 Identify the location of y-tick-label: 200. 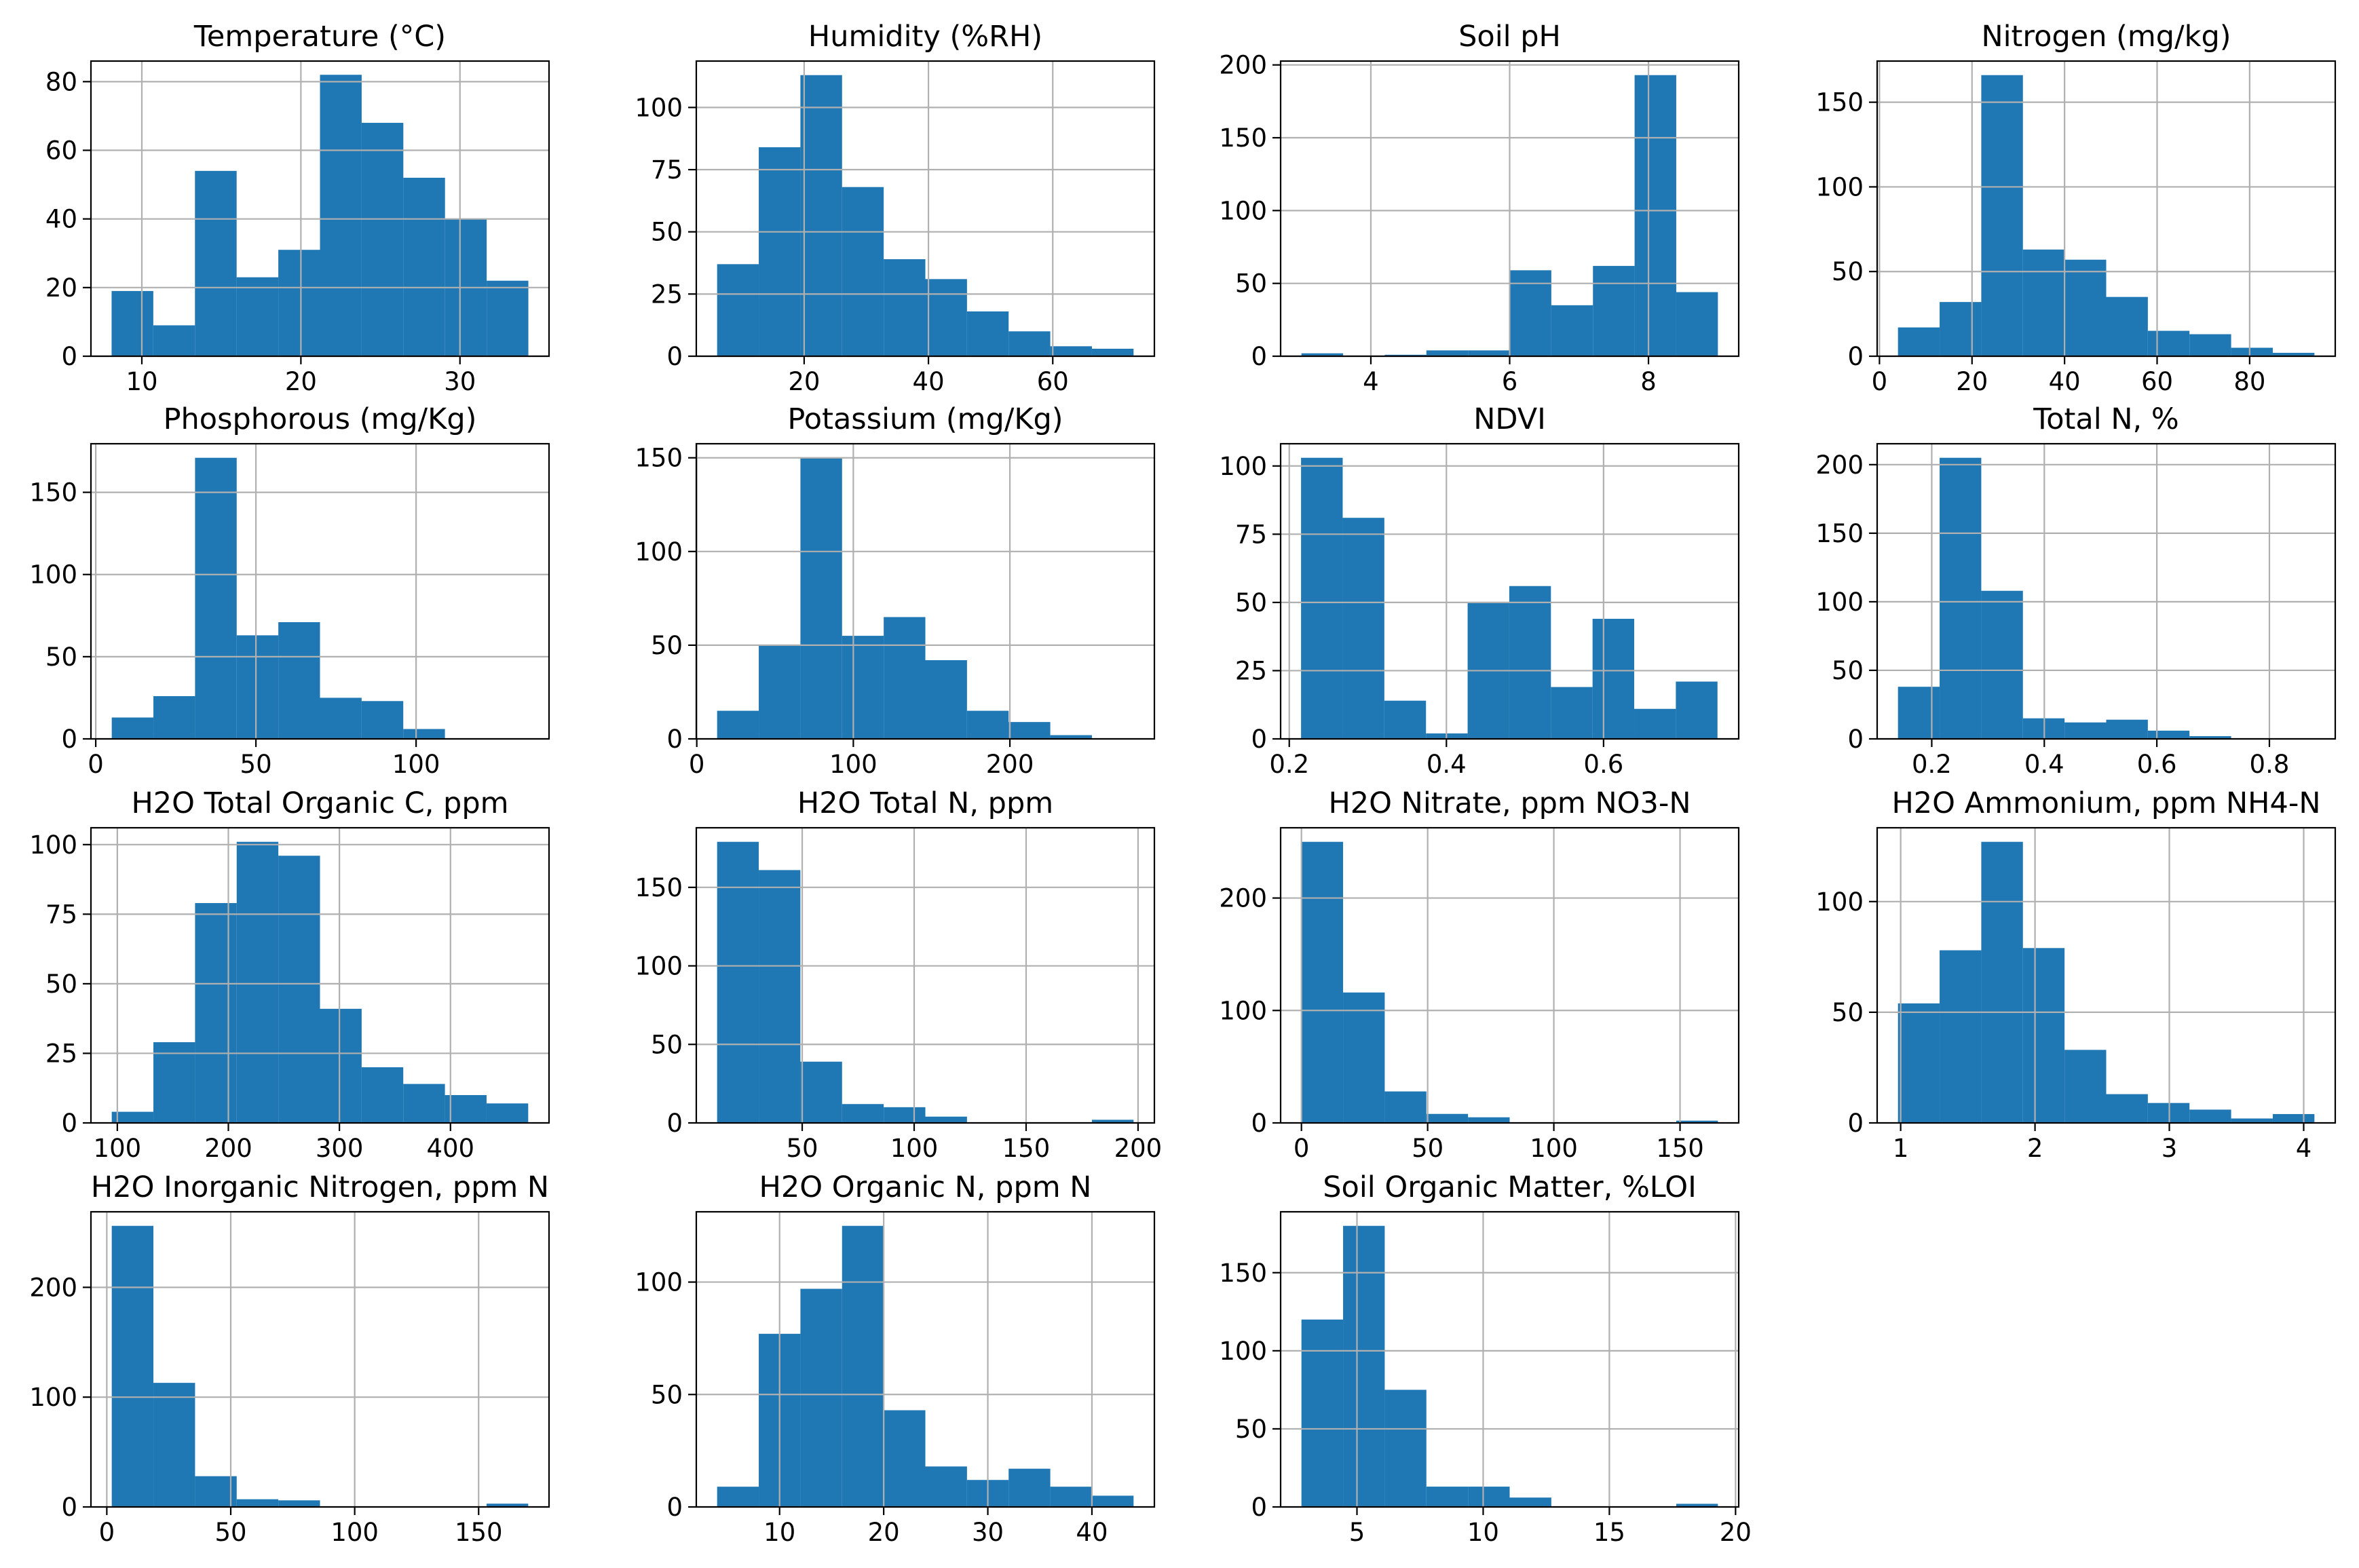
(1839, 466).